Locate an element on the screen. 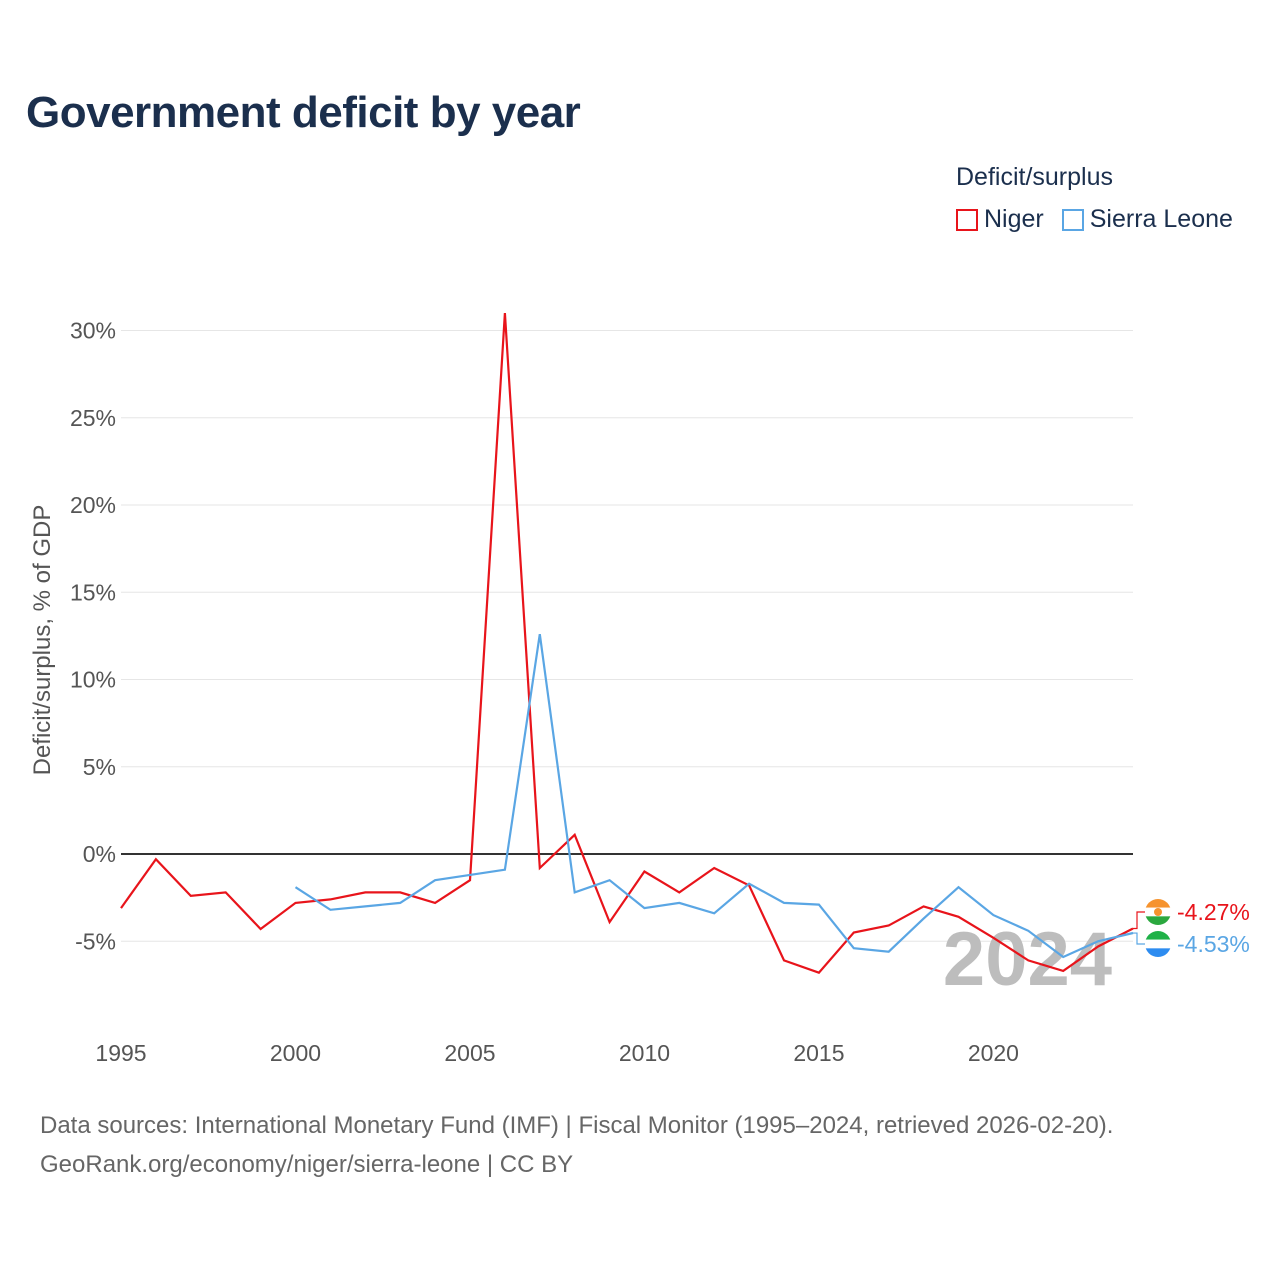  chart-title: Government deficit by year is located at coordinates (303, 112).